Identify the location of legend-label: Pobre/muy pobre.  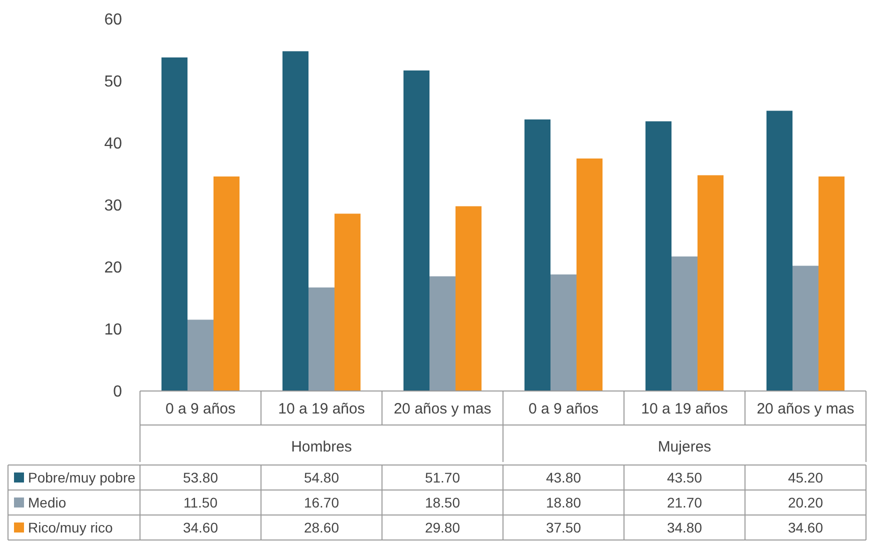
(82, 477).